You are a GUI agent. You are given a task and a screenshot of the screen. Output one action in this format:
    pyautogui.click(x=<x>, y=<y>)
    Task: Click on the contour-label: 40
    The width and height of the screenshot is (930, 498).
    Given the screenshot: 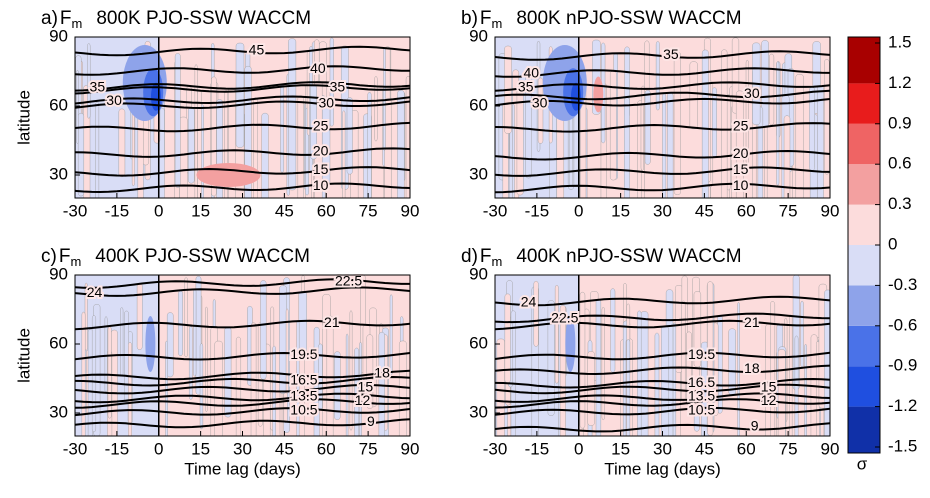 What is the action you would take?
    pyautogui.click(x=532, y=73)
    